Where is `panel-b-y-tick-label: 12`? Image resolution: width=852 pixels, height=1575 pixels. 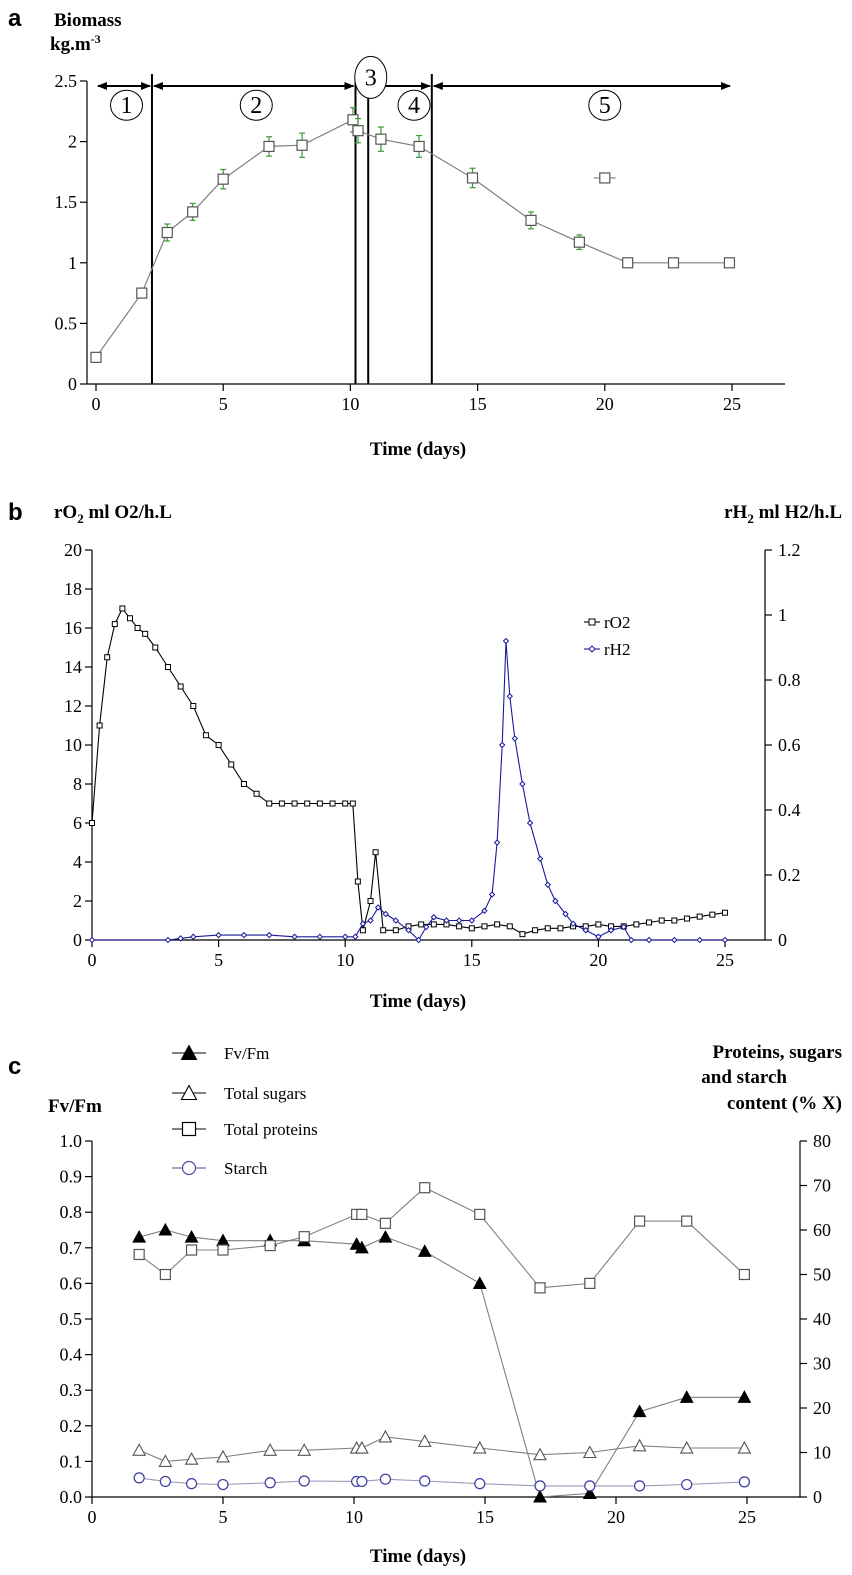 panel-b-y-tick-label: 12 is located at coordinates (73, 706).